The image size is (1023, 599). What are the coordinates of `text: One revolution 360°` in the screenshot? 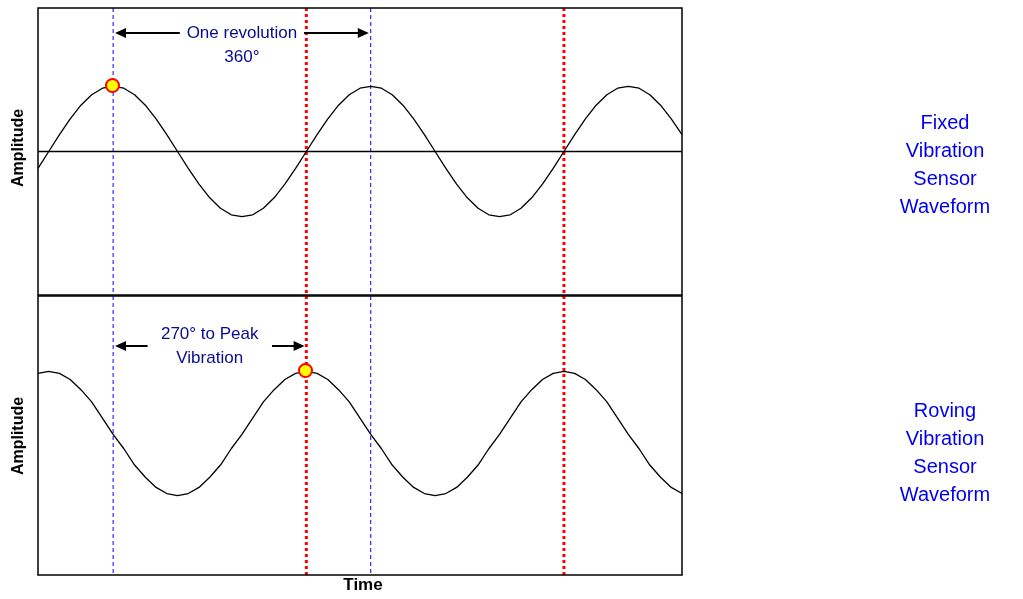 It's located at (242, 45).